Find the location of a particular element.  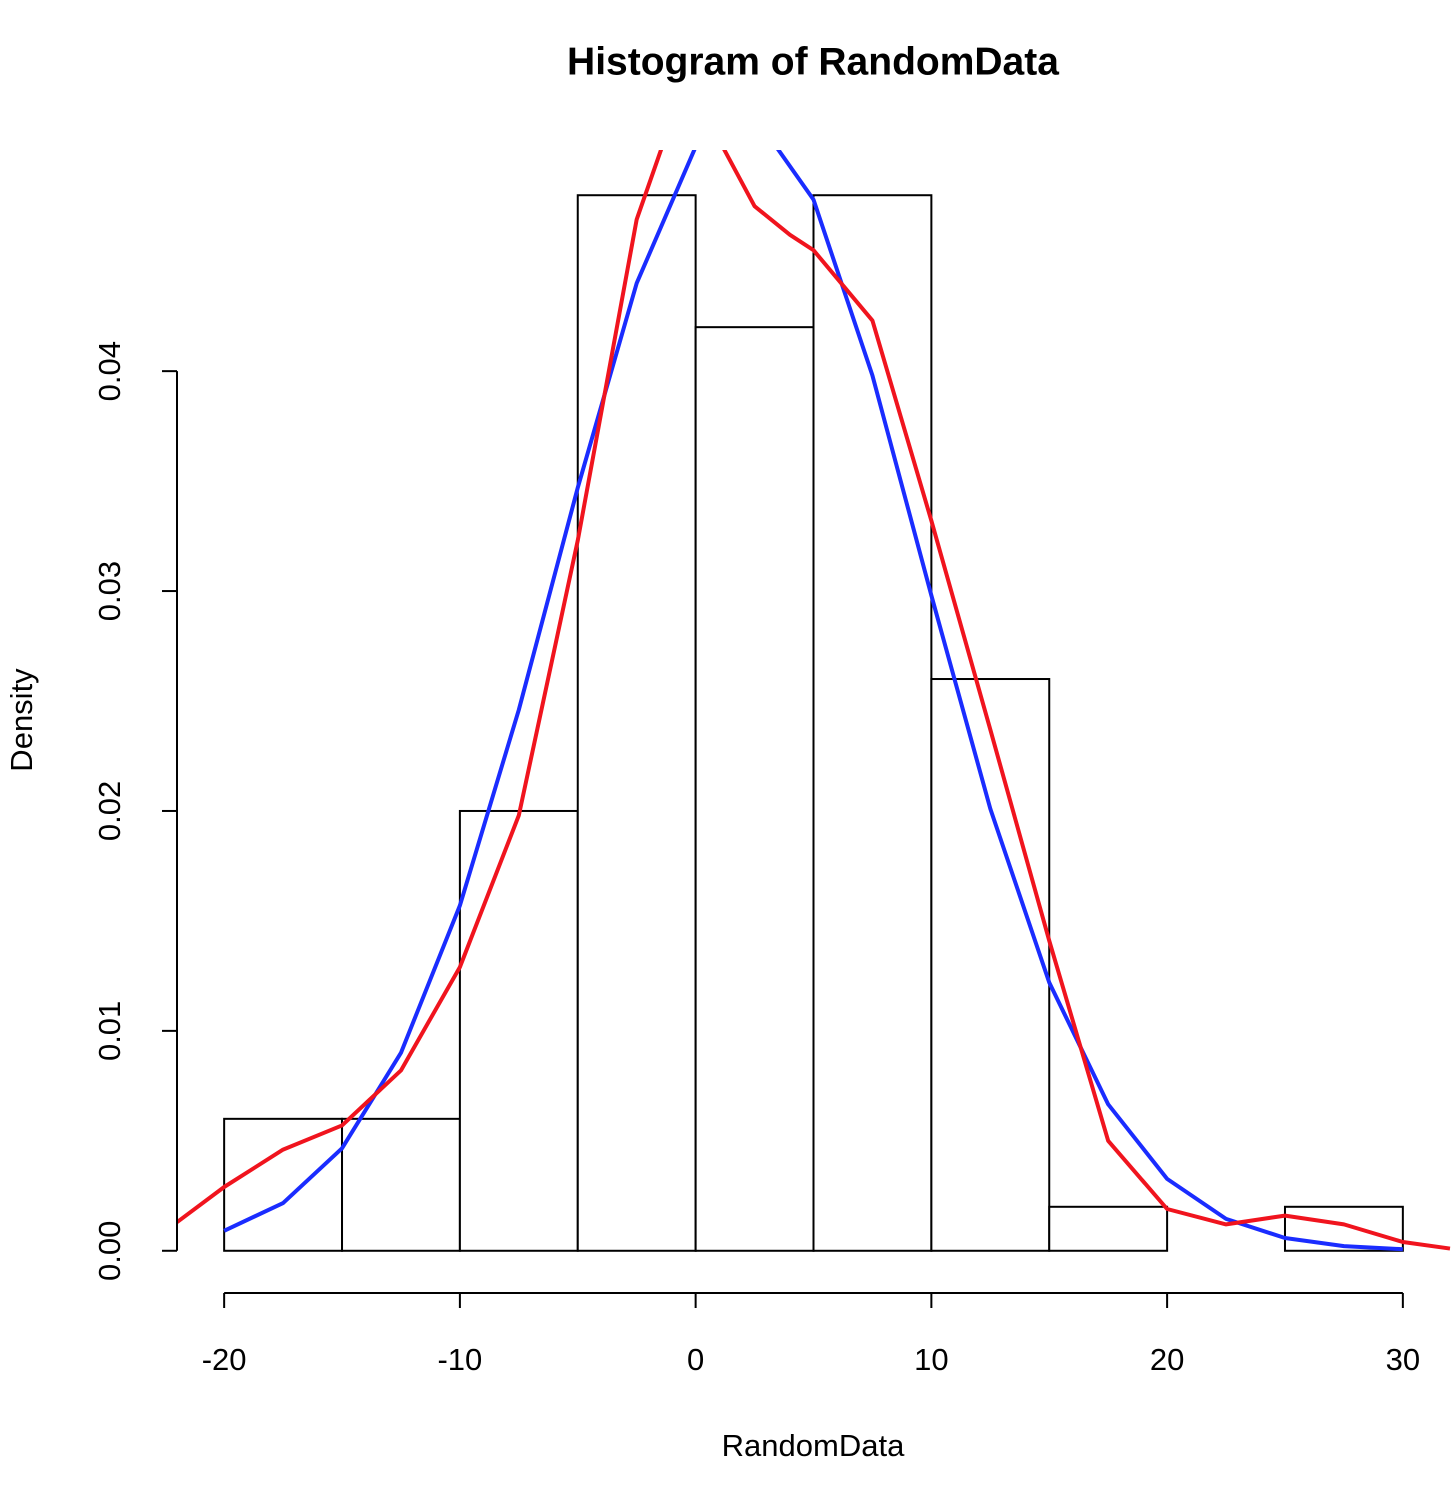

y-tick-label: 0.02 is located at coordinates (109, 811).